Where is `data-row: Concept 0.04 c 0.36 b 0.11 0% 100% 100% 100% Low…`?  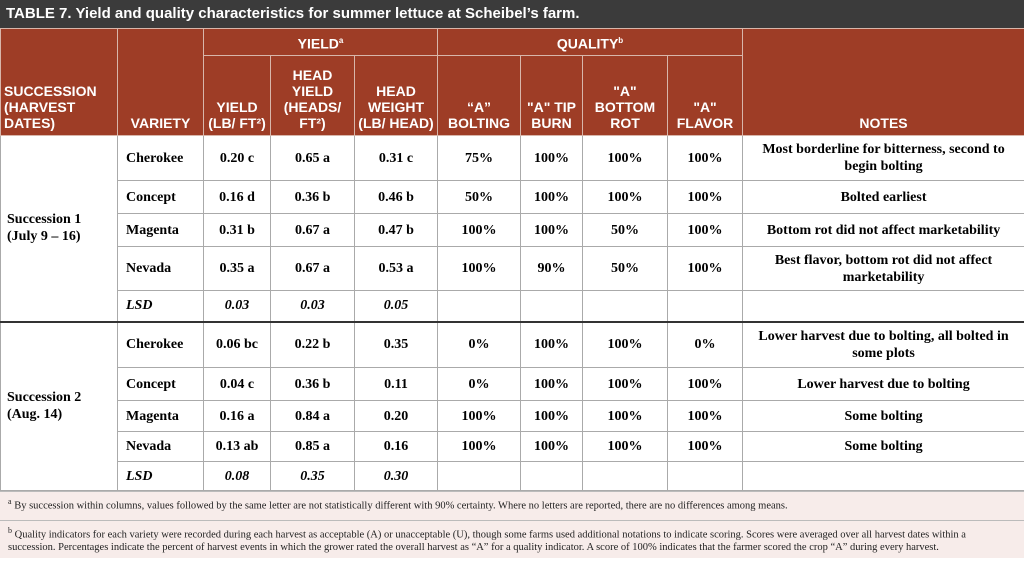
data-row: Concept 0.04 c 0.36 b 0.11 0% 100% 100% 100% Low… is located at coordinates (512, 384).